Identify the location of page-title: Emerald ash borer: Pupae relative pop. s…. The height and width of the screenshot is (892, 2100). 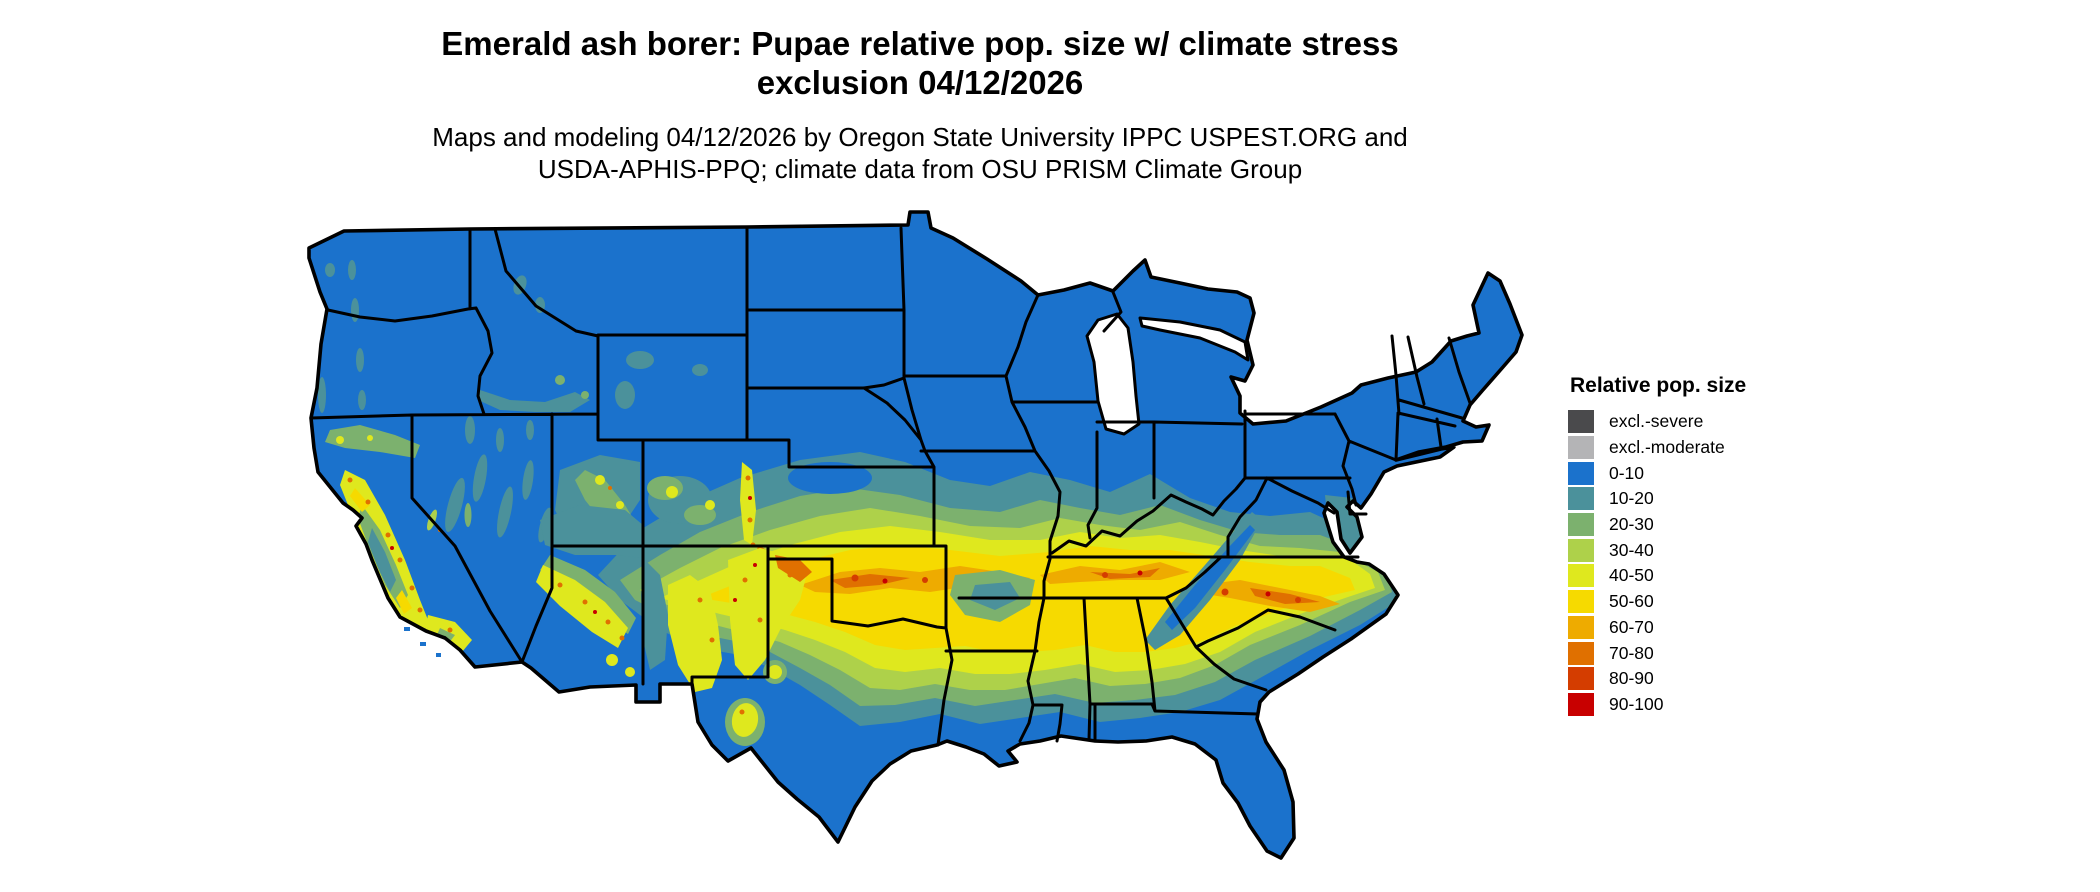
(920, 63).